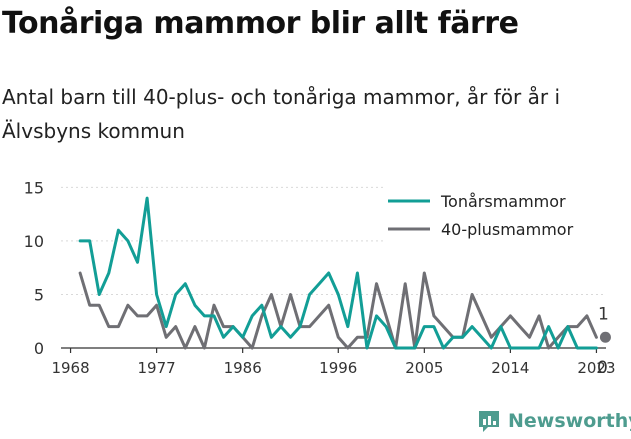 The width and height of the screenshot is (631, 439). I want to click on y-tick-label: 15, so click(34, 187).